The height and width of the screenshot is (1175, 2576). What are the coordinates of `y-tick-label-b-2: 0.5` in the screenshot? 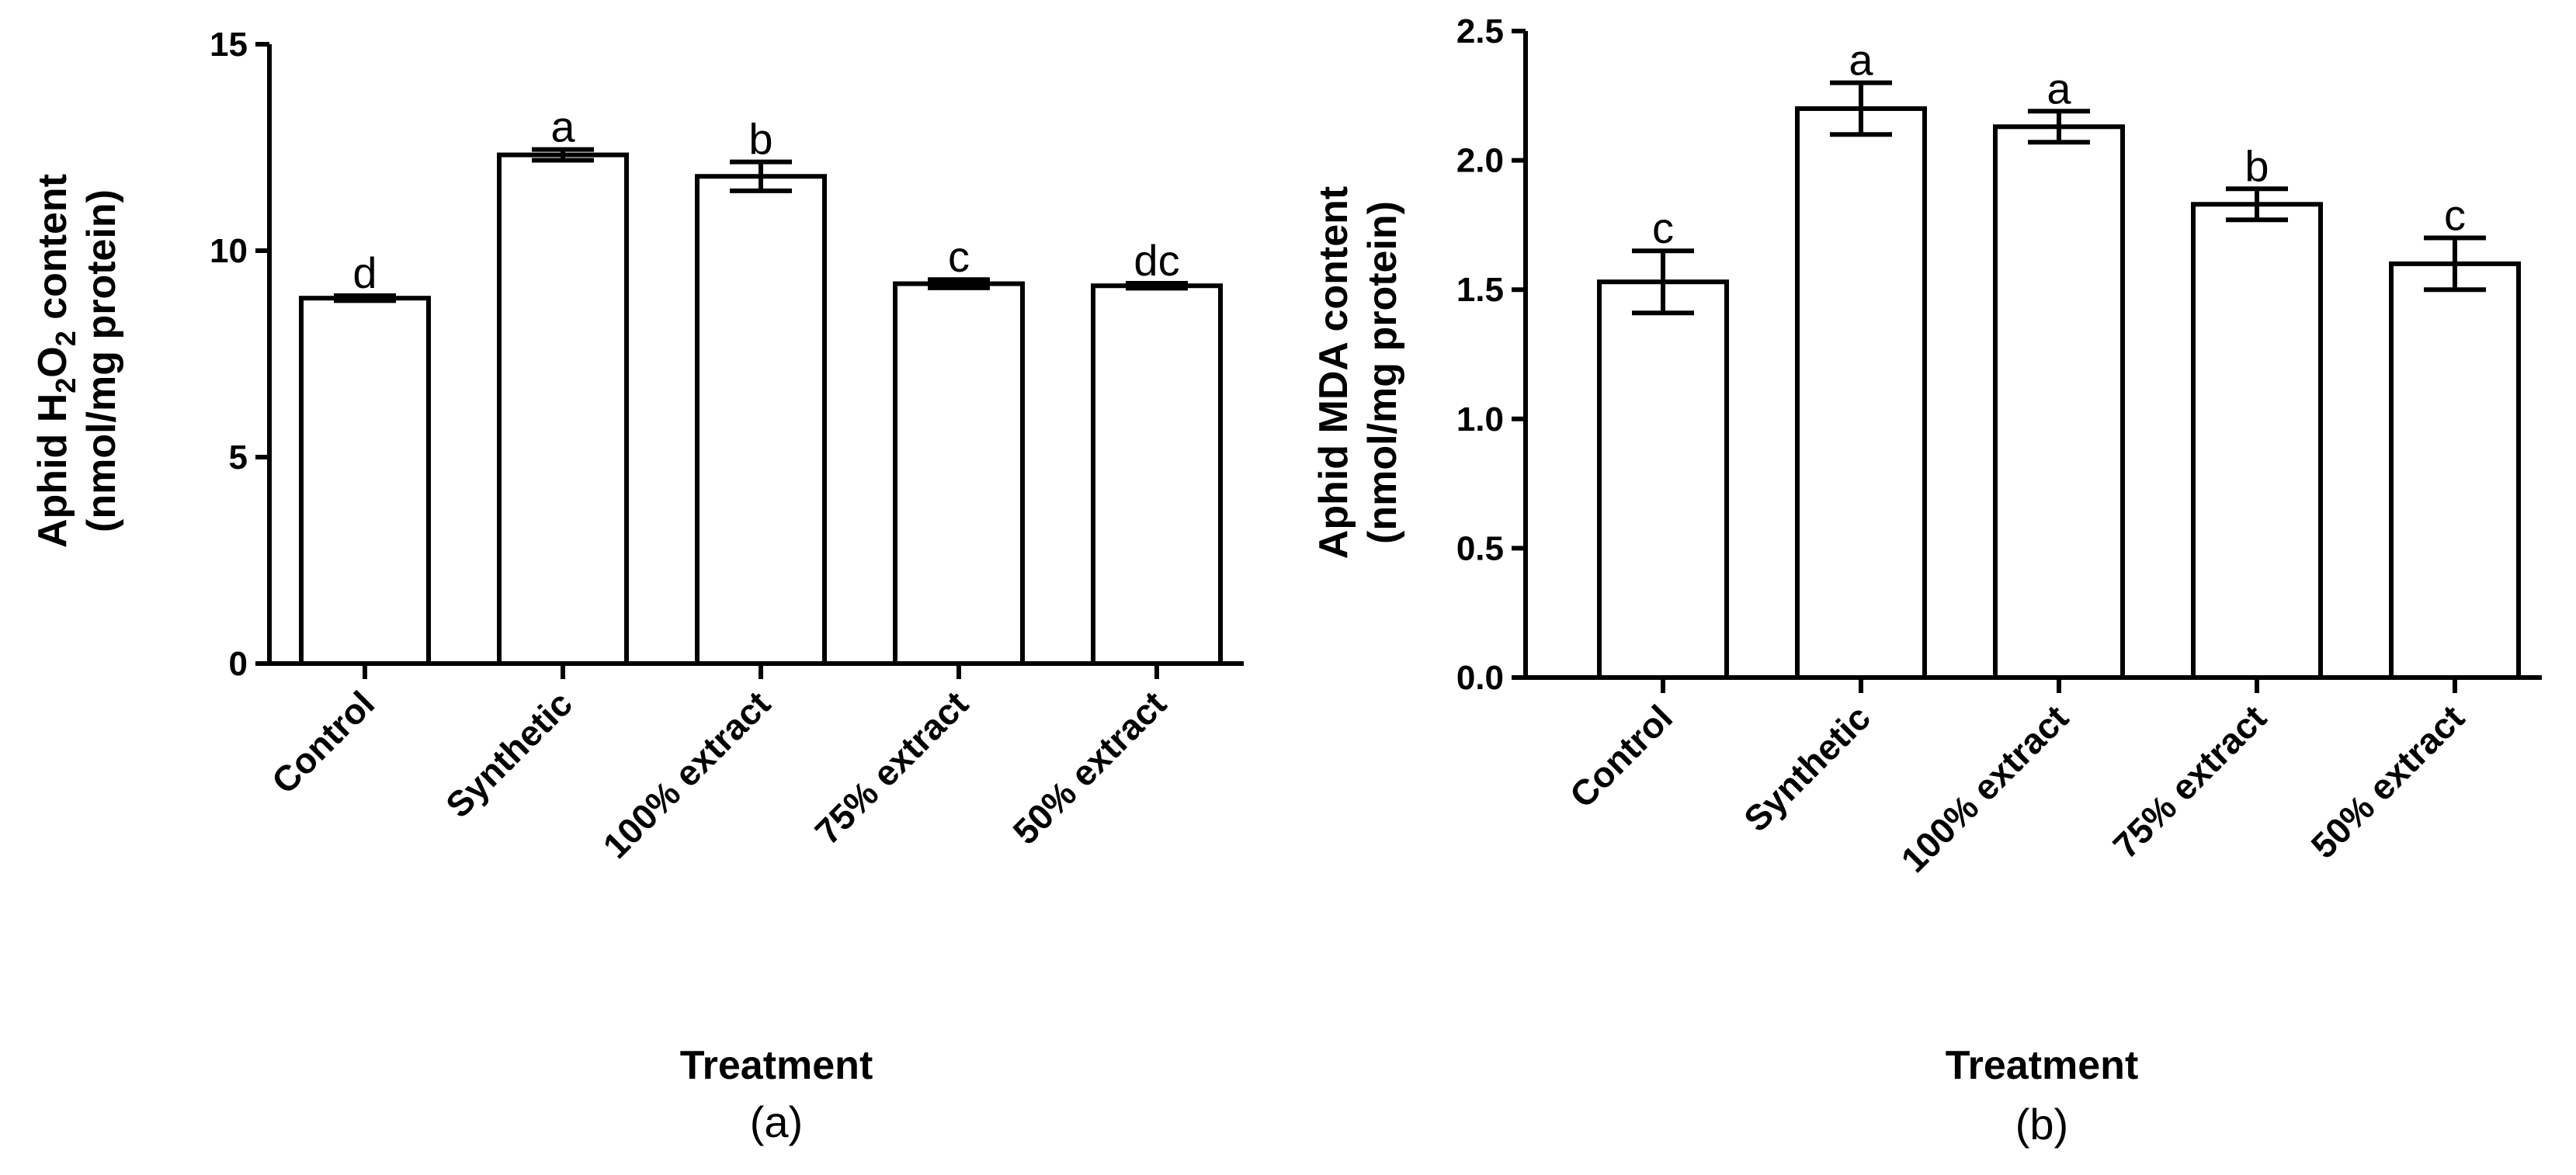 It's located at (1480, 548).